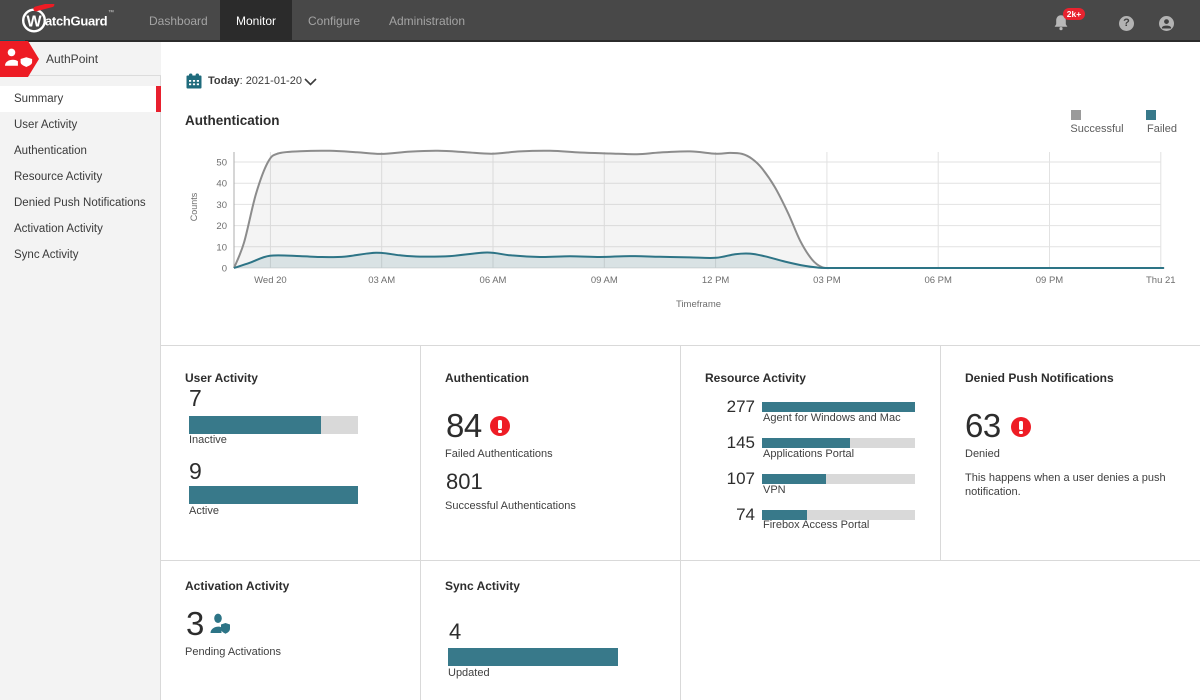 This screenshot has height=700, width=1200. Describe the element at coordinates (111, 12) in the screenshot. I see `svg-text: ™` at that location.